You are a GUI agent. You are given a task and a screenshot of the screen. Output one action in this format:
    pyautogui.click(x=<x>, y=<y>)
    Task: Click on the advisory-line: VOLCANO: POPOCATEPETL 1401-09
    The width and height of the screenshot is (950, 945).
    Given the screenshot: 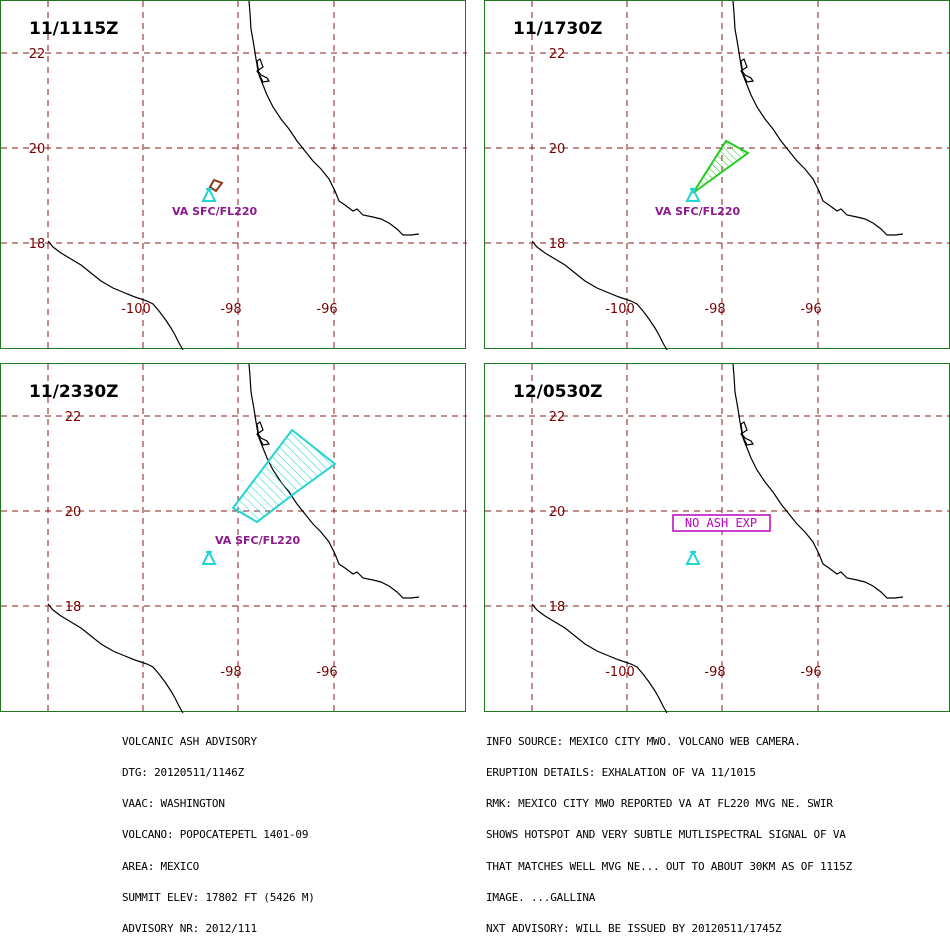 What is the action you would take?
    pyautogui.click(x=215, y=835)
    